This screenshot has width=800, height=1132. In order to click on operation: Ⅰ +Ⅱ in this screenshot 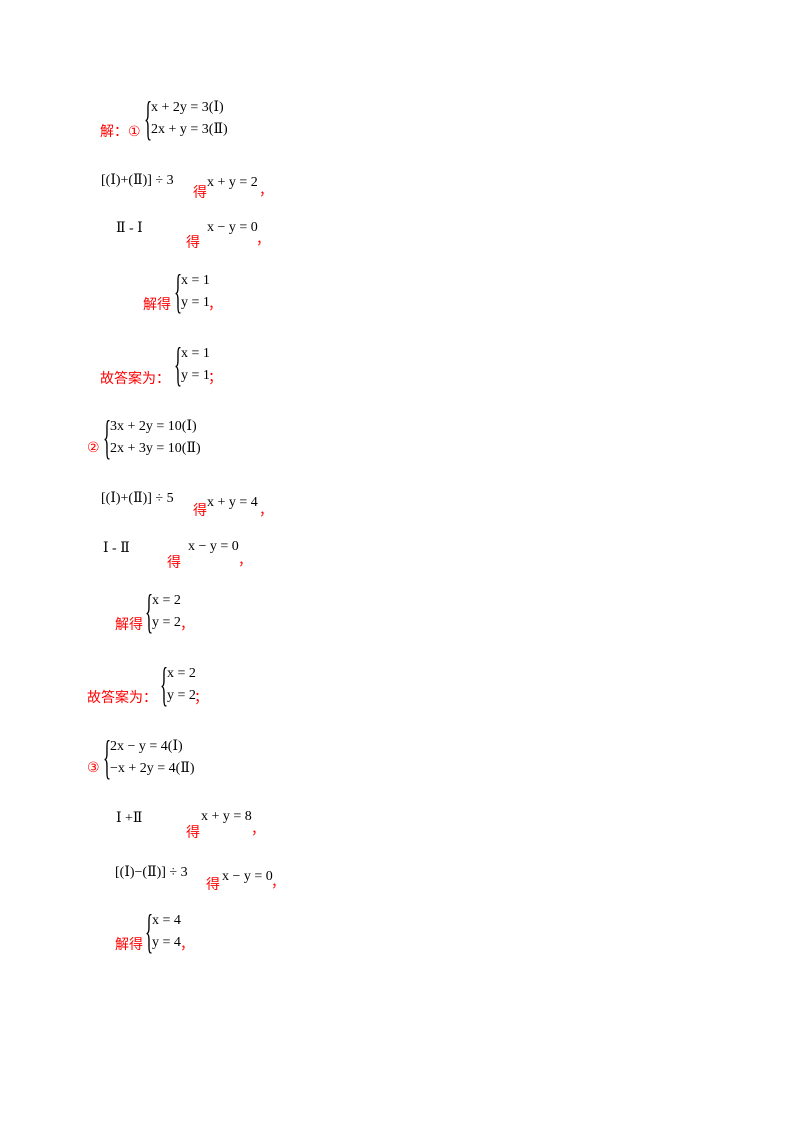, I will do `click(129, 818)`.